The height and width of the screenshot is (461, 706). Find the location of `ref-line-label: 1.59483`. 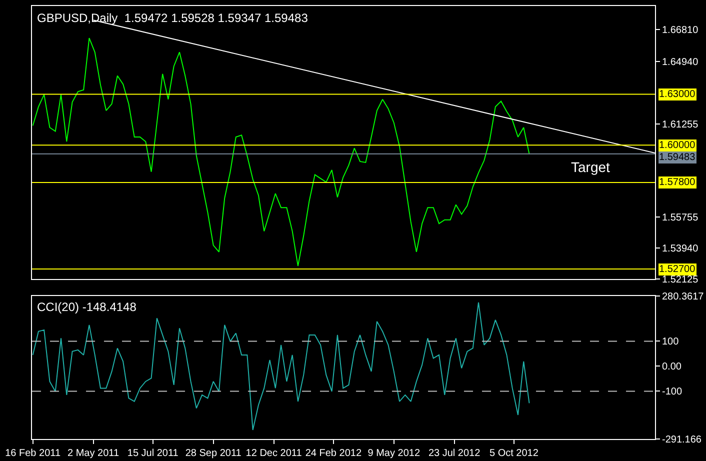

ref-line-label: 1.59483 is located at coordinates (677, 157).